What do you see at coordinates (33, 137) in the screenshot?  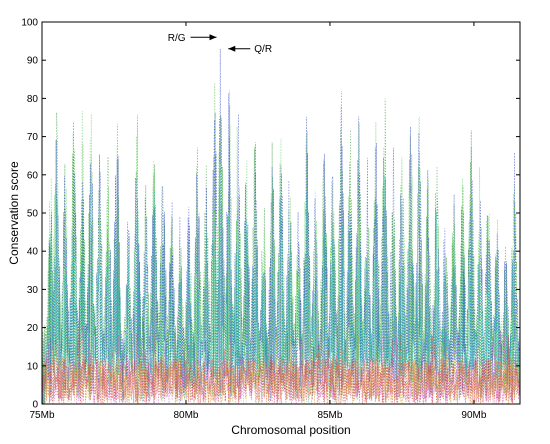 I see `y-tick-label: 70` at bounding box center [33, 137].